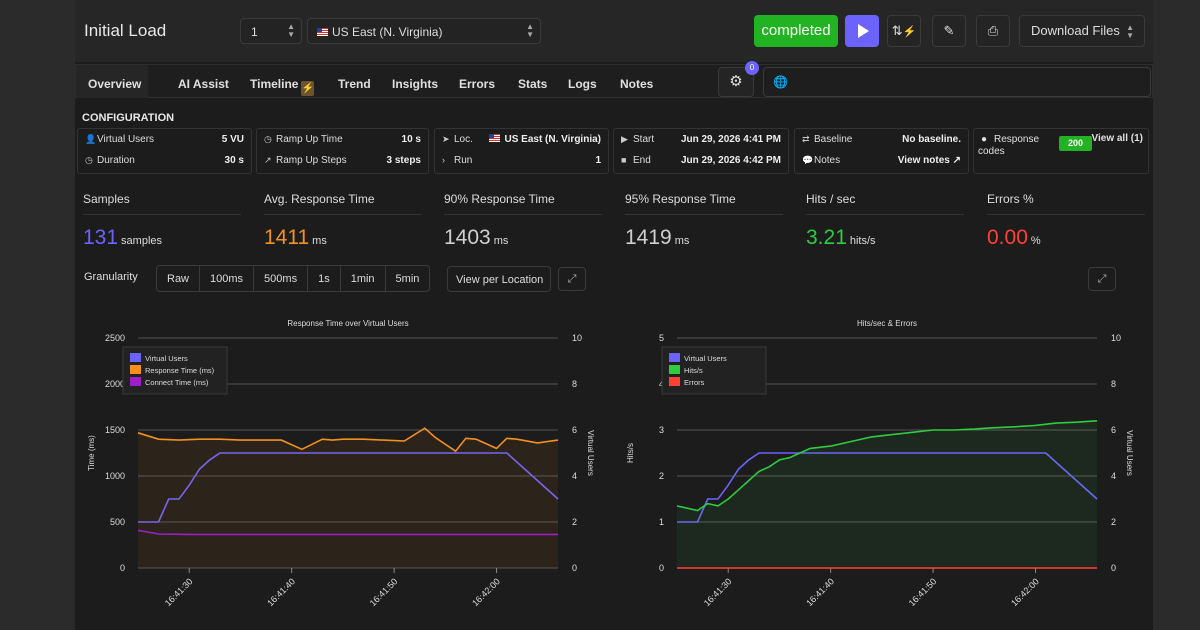  Describe the element at coordinates (630, 453) in the screenshot. I see `y-axis-label: Hits/s` at that location.